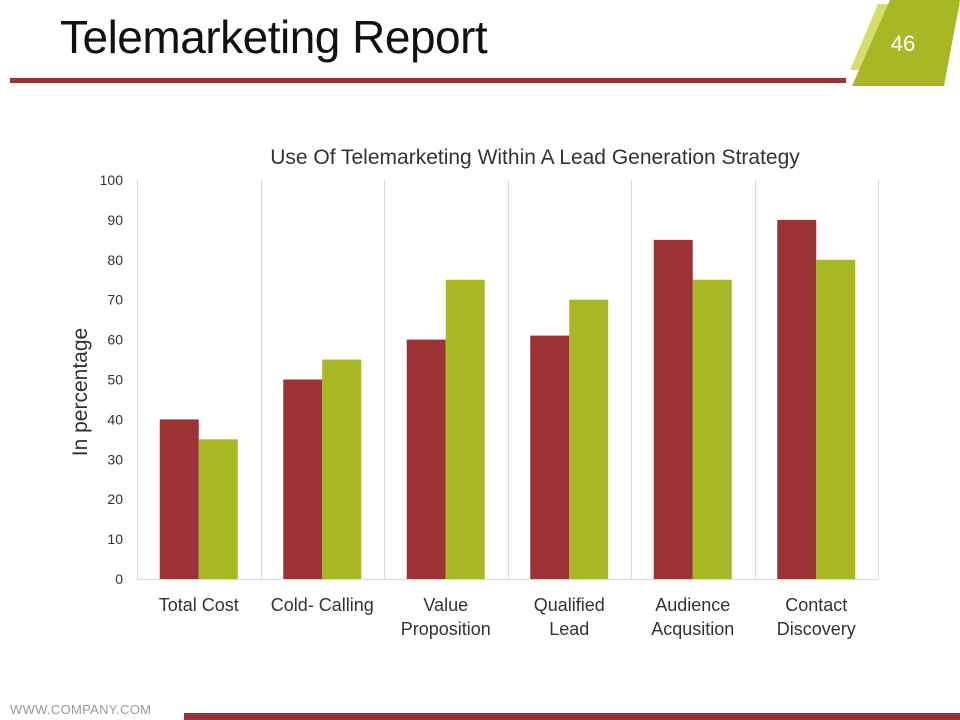 The image size is (960, 720). Describe the element at coordinates (115, 419) in the screenshot. I see `y-tick-label: 40` at that location.